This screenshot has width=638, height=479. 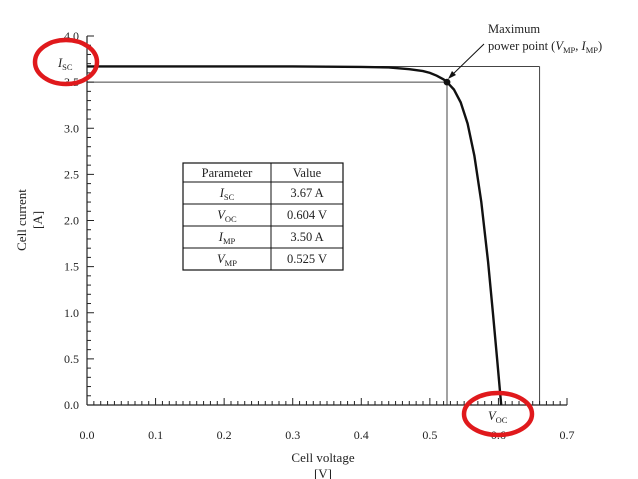 What do you see at coordinates (306, 193) in the screenshot?
I see `table-cell-value: 3.67 A` at bounding box center [306, 193].